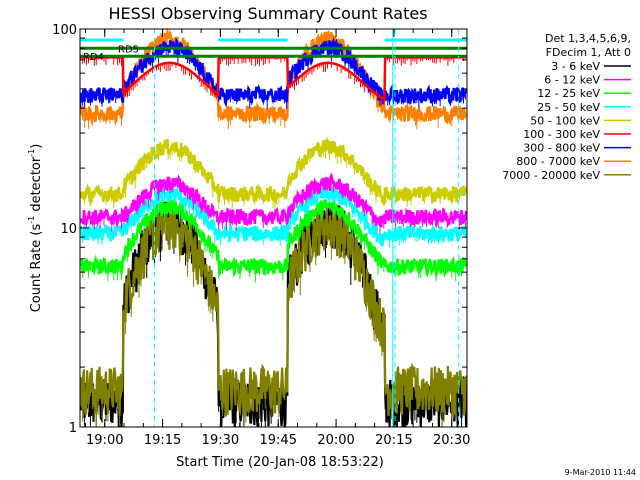  I want to click on y-tick-label: 100, so click(64, 30).